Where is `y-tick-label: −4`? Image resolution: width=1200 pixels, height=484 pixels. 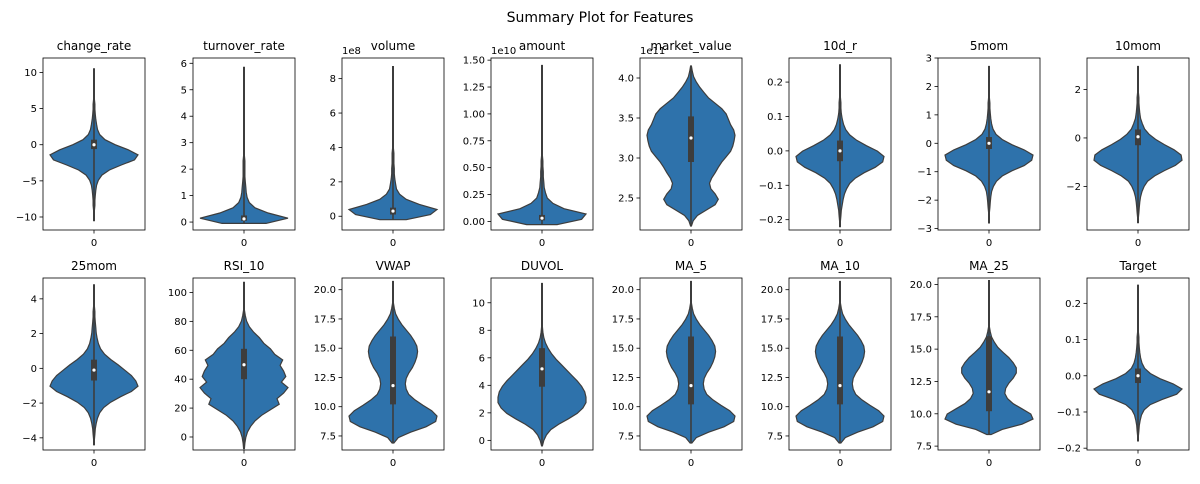 y-tick-label: −4 is located at coordinates (29, 438).